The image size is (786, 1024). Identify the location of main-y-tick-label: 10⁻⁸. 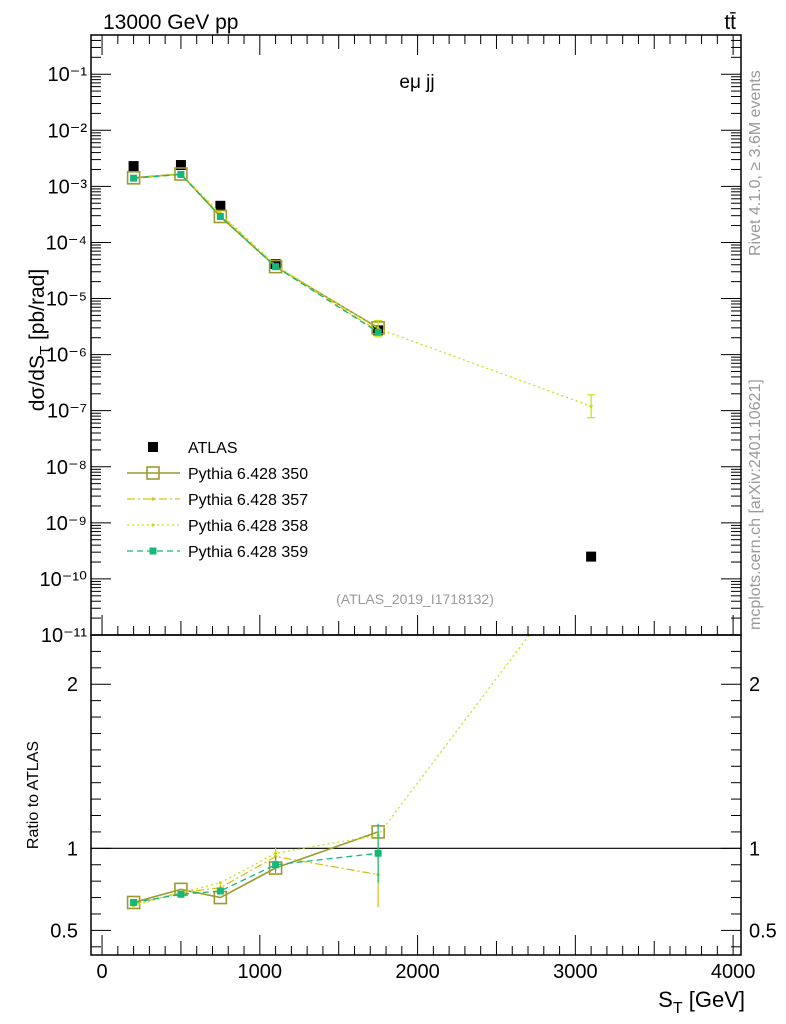
(66, 468).